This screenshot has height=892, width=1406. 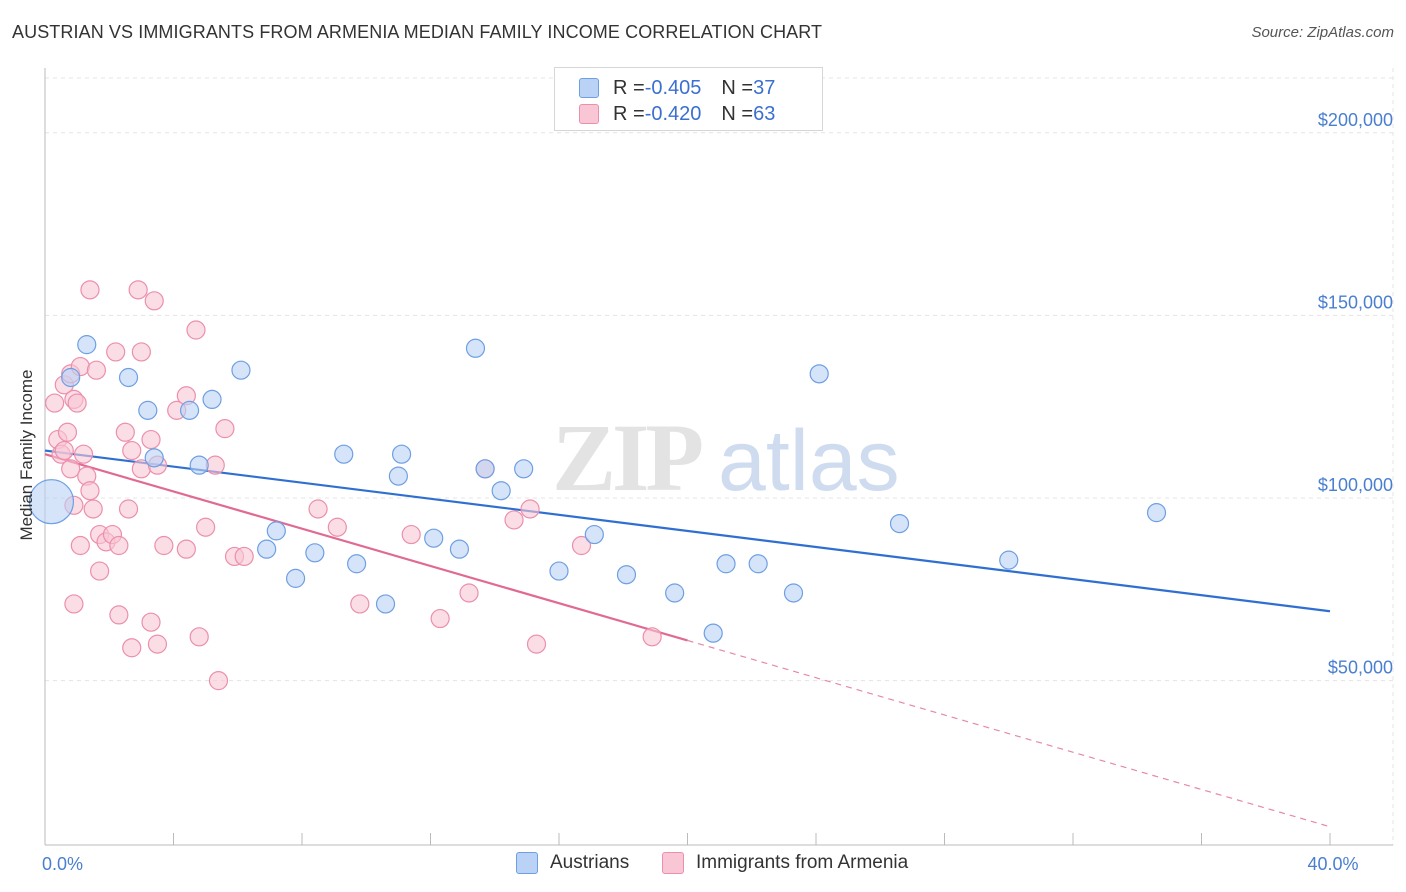 I want to click on series-label-armenia: Immigrants from Armenia, so click(x=802, y=862).